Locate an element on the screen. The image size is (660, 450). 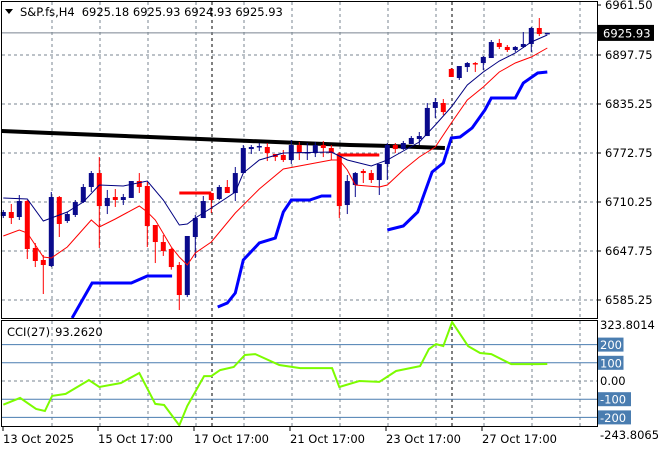
collapse-triangle-icon is located at coordinates (9, 11).